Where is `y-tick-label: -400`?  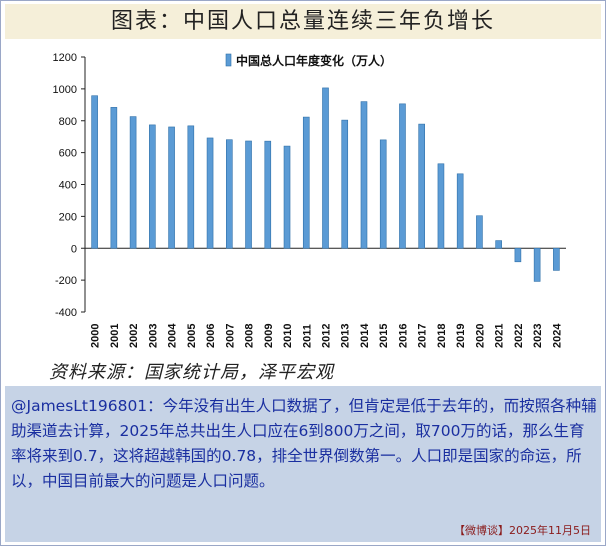 y-tick-label: -400 is located at coordinates (66, 313).